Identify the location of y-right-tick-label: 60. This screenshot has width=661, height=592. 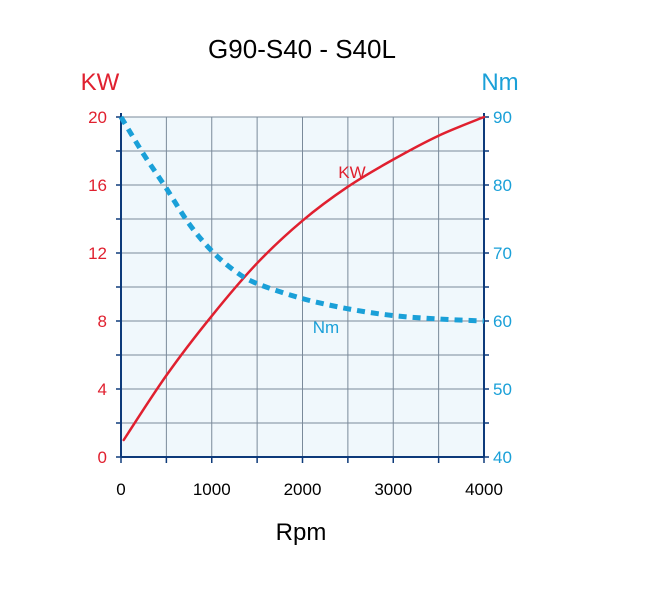
(502, 321).